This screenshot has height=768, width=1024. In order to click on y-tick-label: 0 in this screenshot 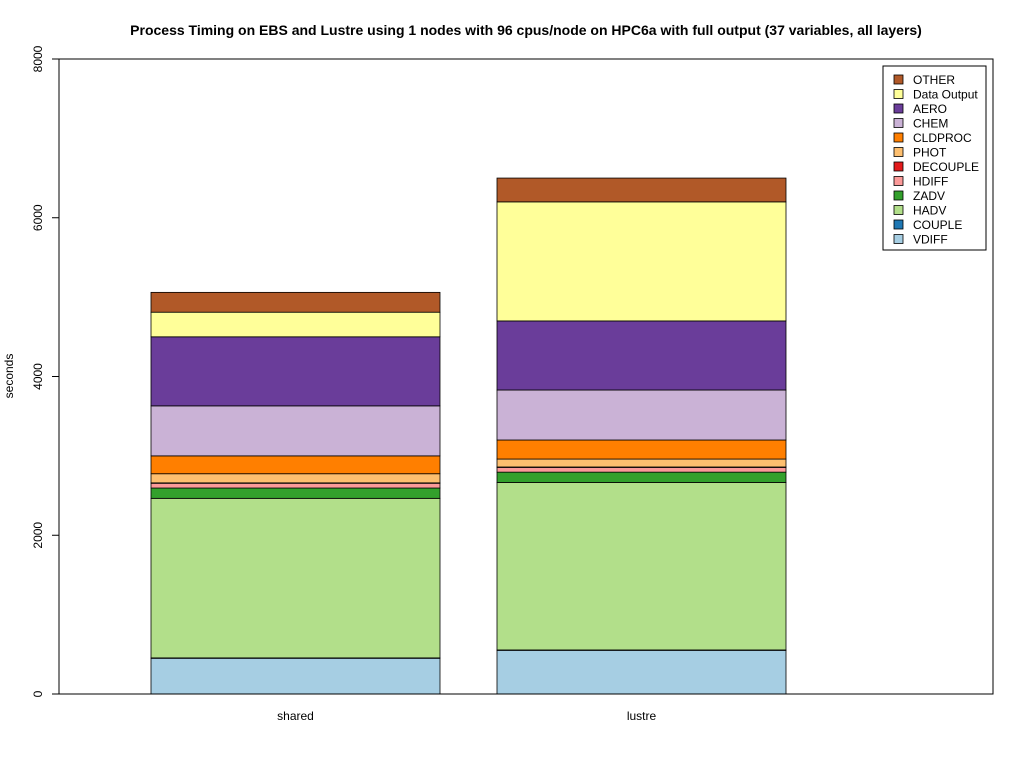, I will do `click(38, 693)`.